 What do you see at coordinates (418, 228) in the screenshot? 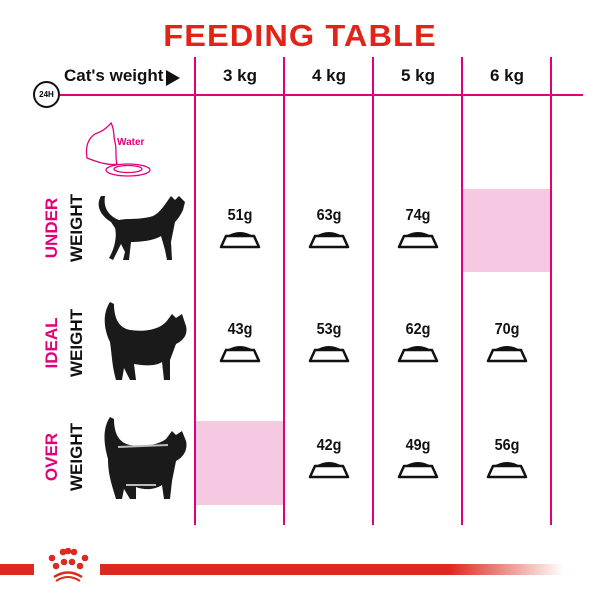
I see `feeding-cell: 74g` at bounding box center [418, 228].